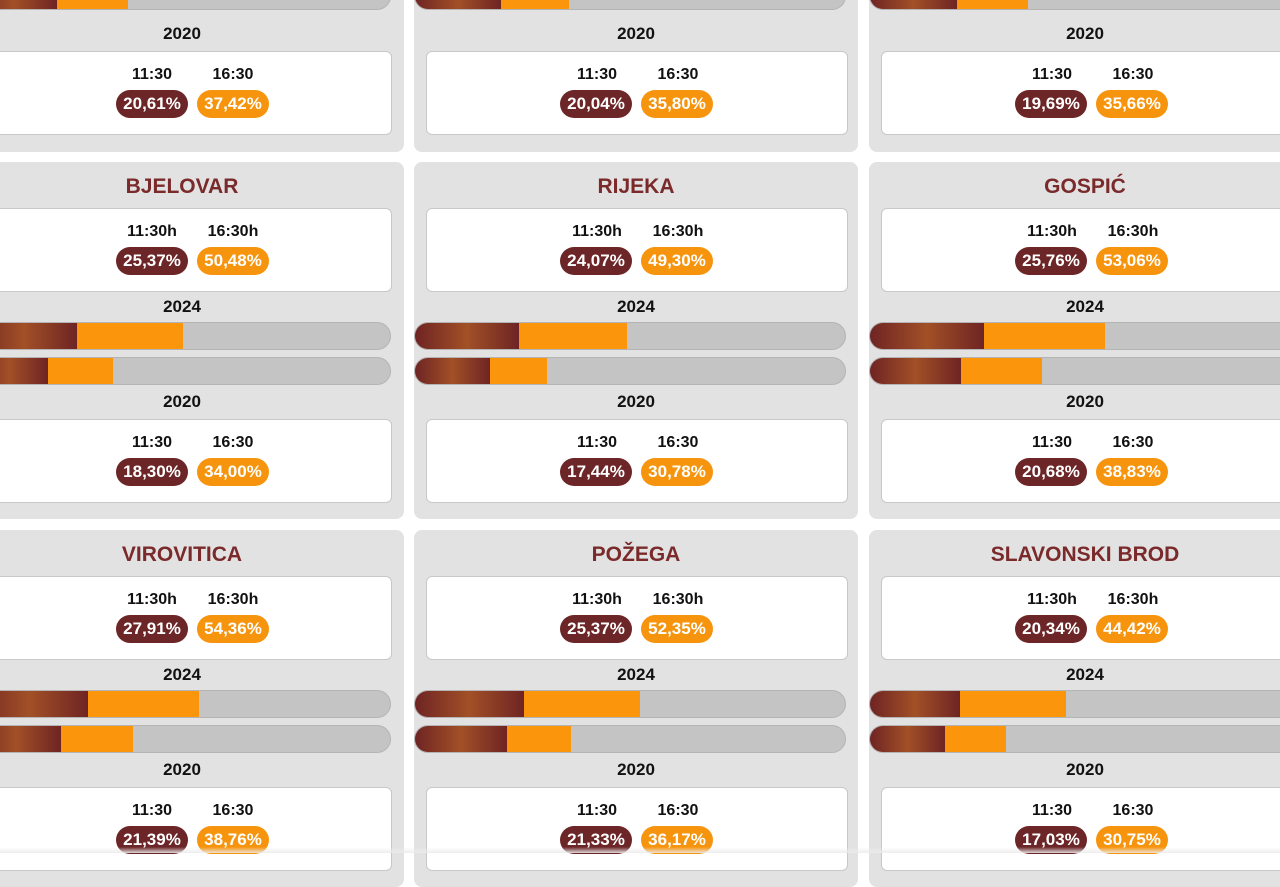  I want to click on turnout-1630-badge: 37,42%, so click(233, 104).